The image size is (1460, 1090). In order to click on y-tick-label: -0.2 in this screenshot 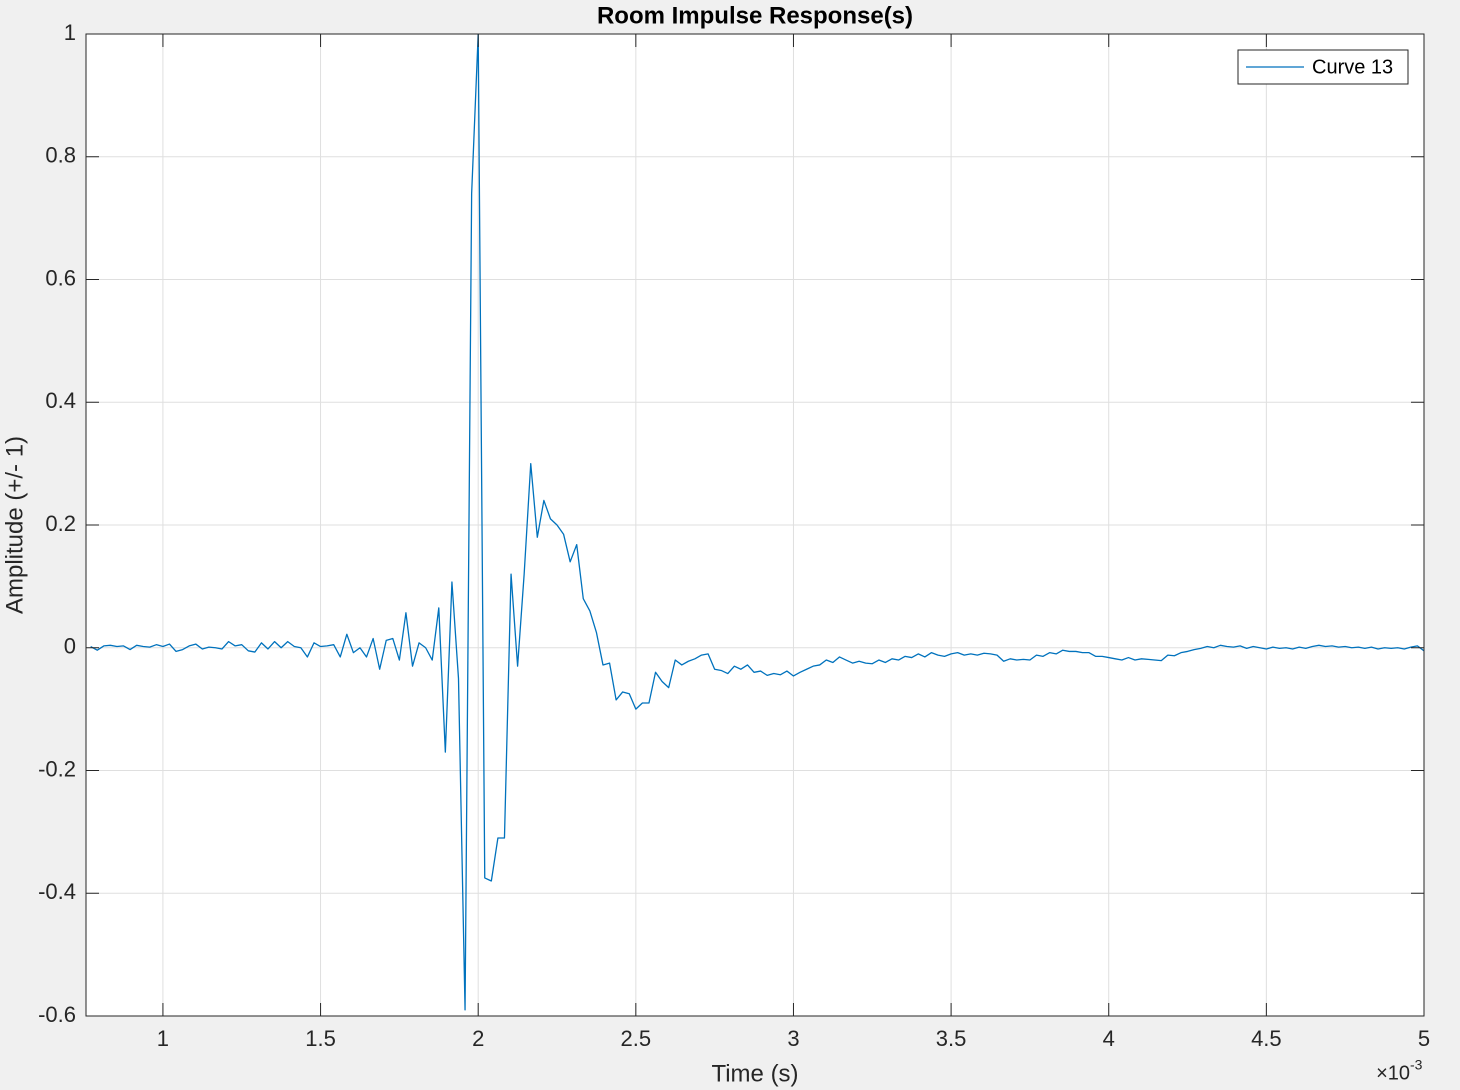, I will do `click(57, 768)`.